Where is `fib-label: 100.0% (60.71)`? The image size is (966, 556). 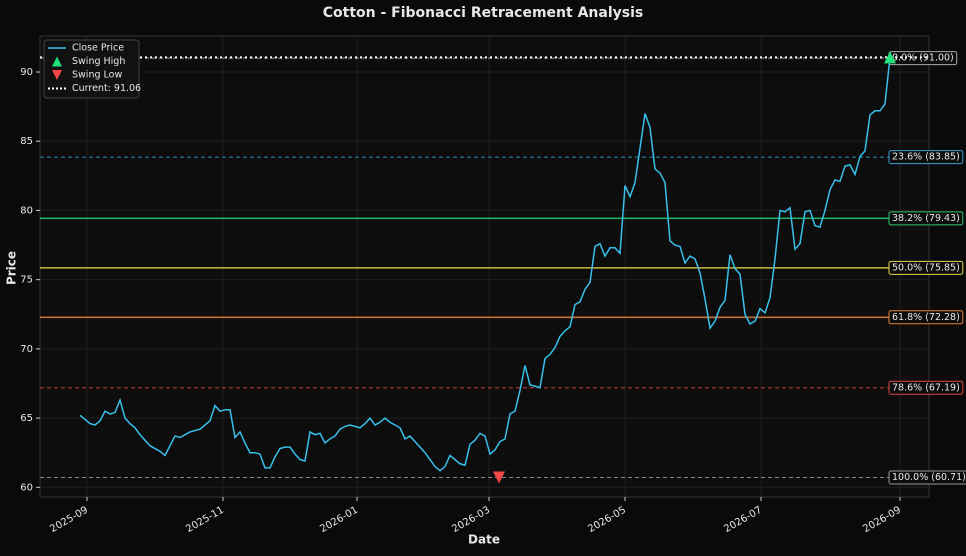
fib-label: 100.0% (60.71) is located at coordinates (929, 477).